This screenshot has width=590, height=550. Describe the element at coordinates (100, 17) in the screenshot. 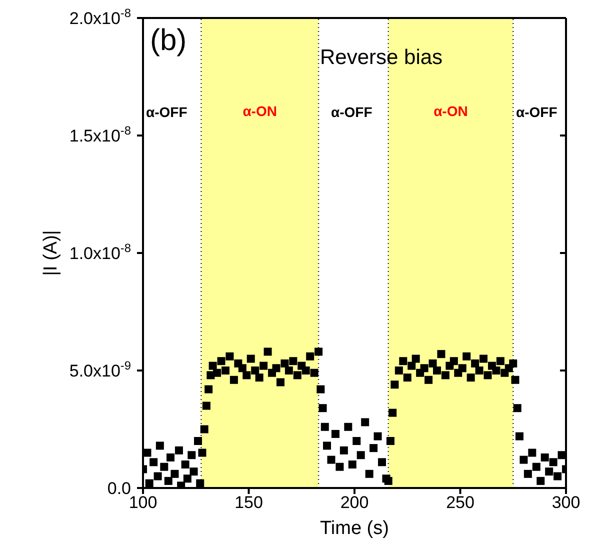

I see `y-tick-label: 2.0x10$^{-8}$` at that location.